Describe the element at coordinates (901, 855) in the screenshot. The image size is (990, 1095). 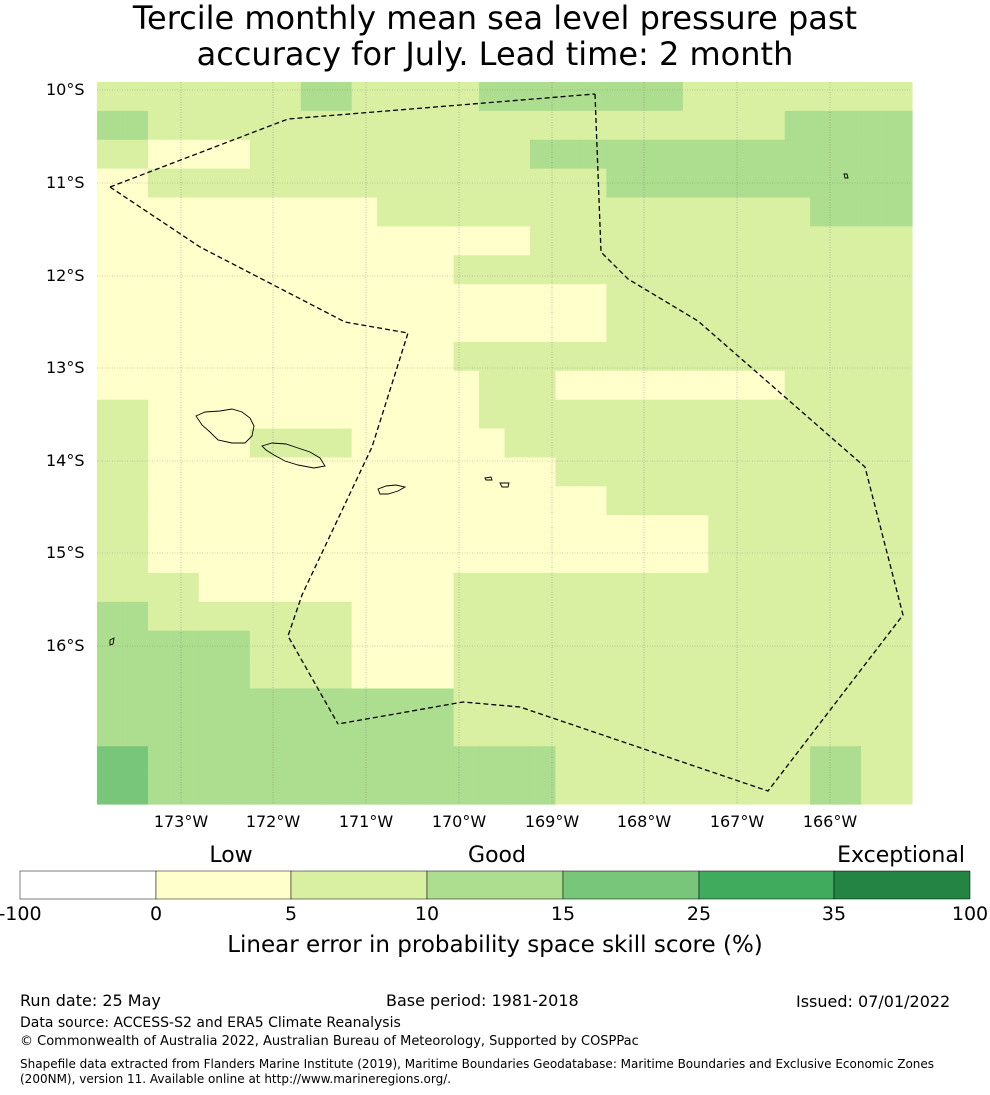
I see `category-exceptional: Exceptional` at that location.